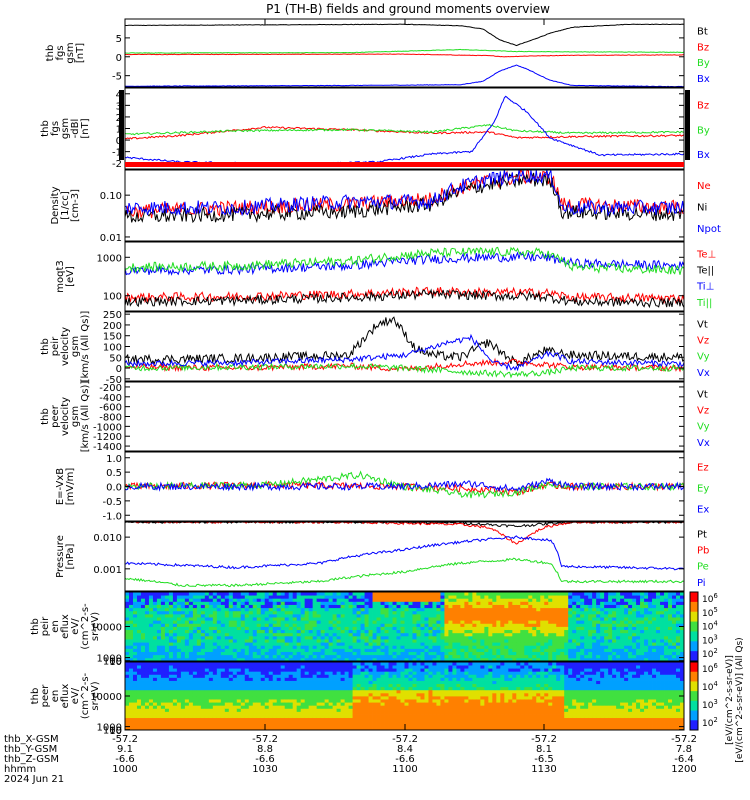 This screenshot has height=800, width=750. Describe the element at coordinates (112, 315) in the screenshot. I see `y-tick-label: 250` at that location.